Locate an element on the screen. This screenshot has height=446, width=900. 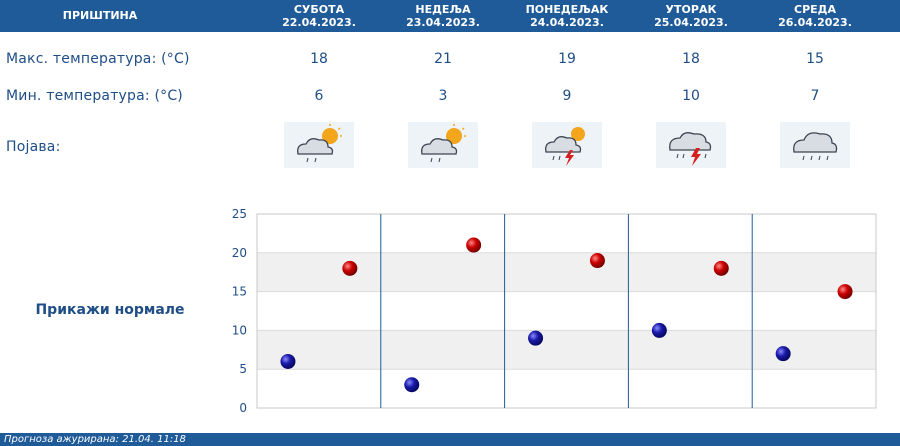
day-header-2: НЕДЕЉА 23.04.2023. is located at coordinates (443, 16).